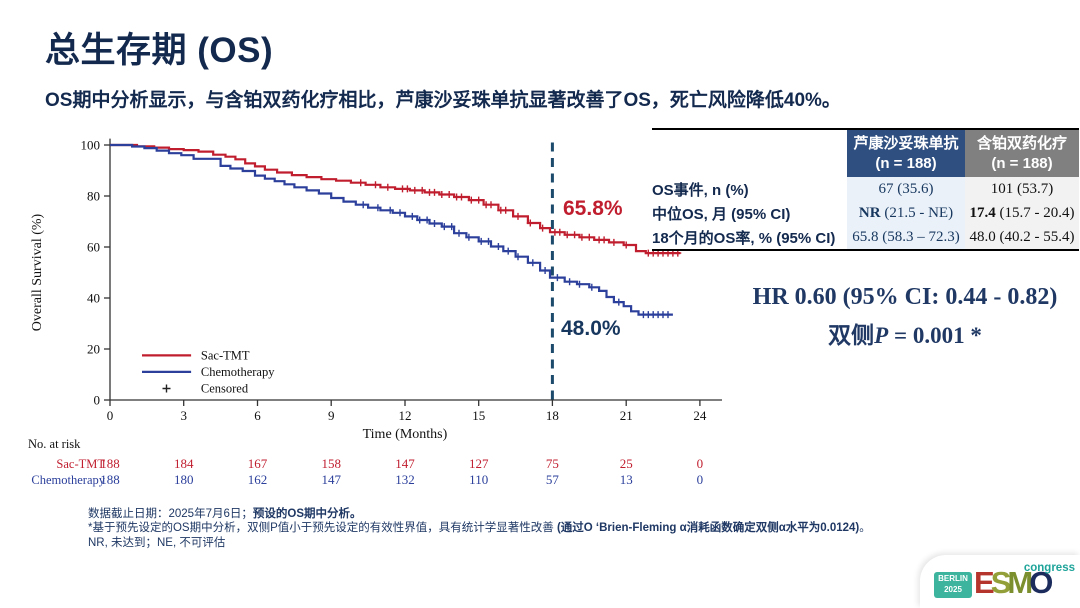 The height and width of the screenshot is (608, 1080). What do you see at coordinates (405, 434) in the screenshot?
I see `x-axis-label: Time (Months)` at bounding box center [405, 434].